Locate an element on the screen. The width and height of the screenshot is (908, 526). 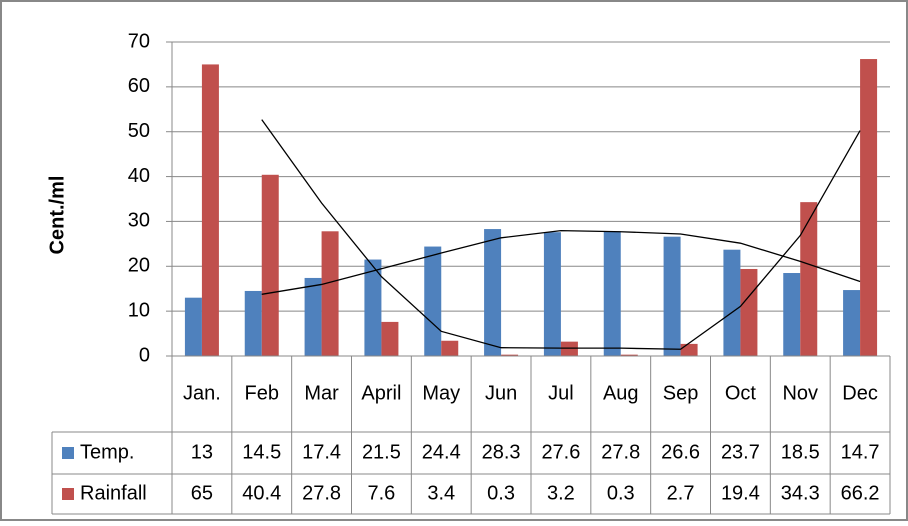
table-value: 18.5 is located at coordinates (800, 452).